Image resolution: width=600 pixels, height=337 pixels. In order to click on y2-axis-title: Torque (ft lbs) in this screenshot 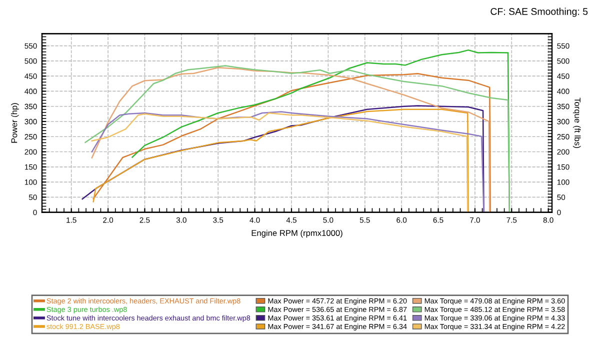, I will do `click(576, 123)`.